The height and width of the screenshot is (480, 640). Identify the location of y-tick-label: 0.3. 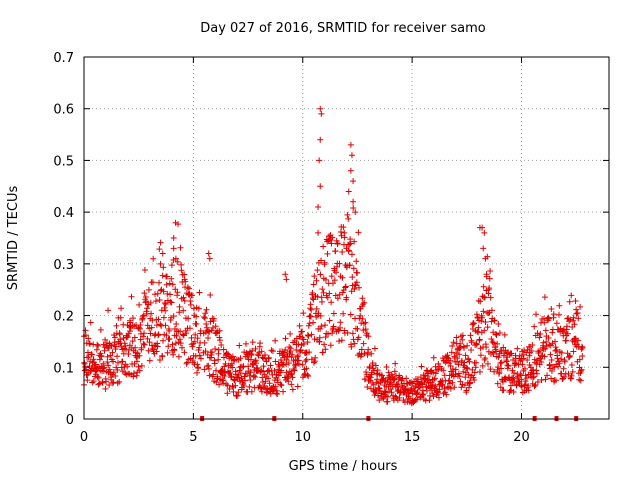
(63, 265).